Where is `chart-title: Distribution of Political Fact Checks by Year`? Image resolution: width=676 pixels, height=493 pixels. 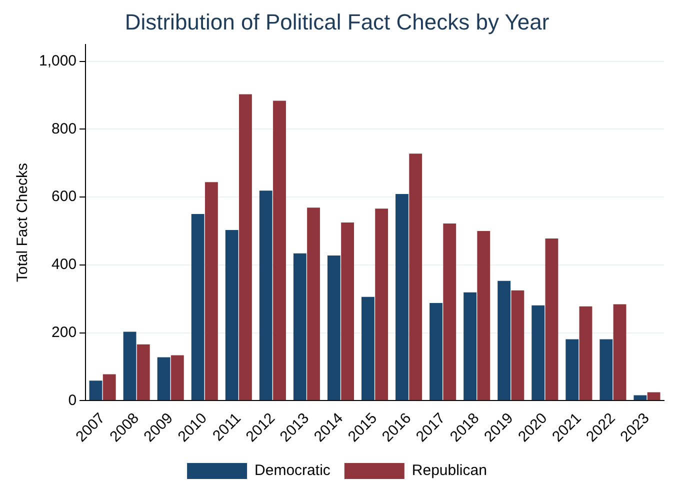
chart-title: Distribution of Political Fact Checks by Year is located at coordinates (337, 21).